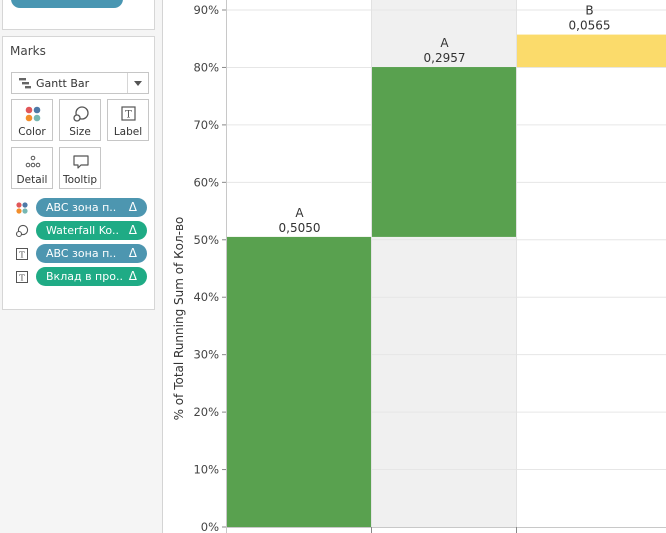  Describe the element at coordinates (590, 26) in the screenshot. I see `bar-value-label: 0,0565` at that location.